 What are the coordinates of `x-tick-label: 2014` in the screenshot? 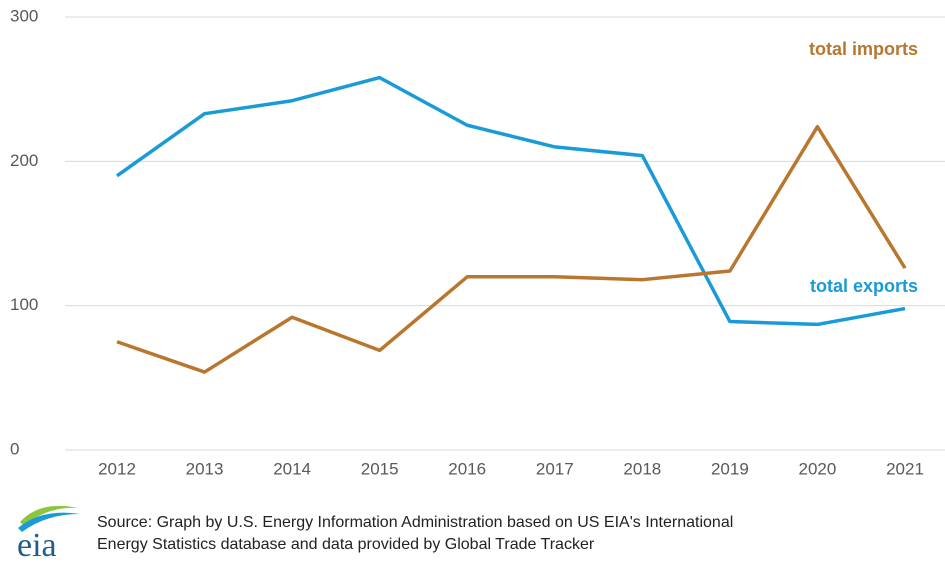 It's located at (292, 468).